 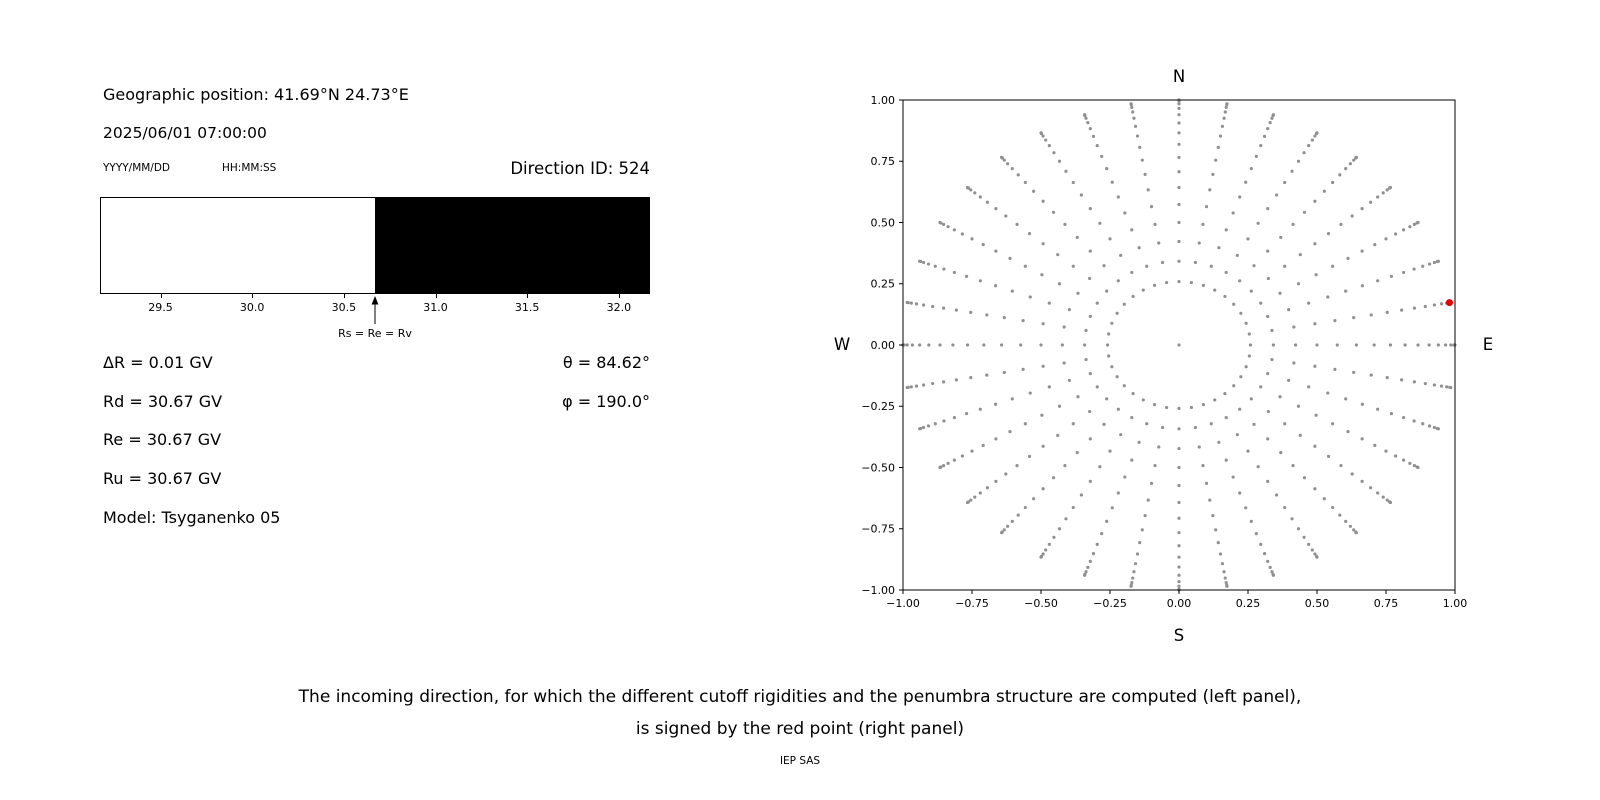 What do you see at coordinates (903, 603) in the screenshot?
I see `x-tick-label: −1.00` at bounding box center [903, 603].